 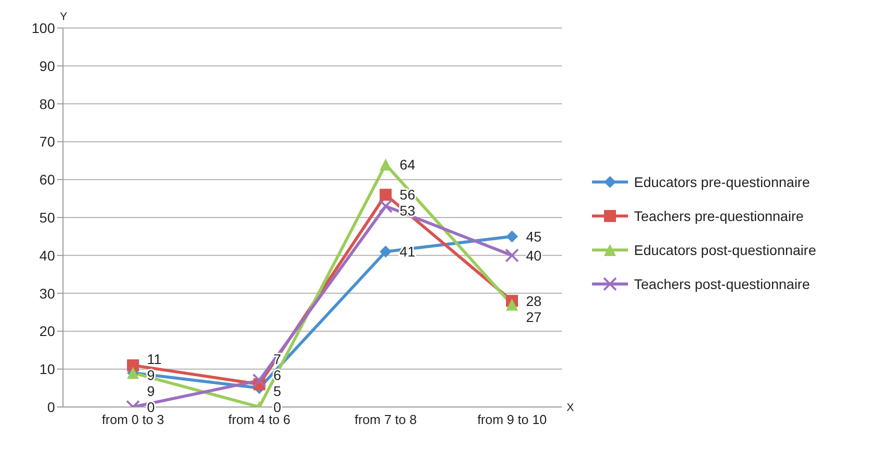 I want to click on y-tick-label: 80, so click(x=47, y=104).